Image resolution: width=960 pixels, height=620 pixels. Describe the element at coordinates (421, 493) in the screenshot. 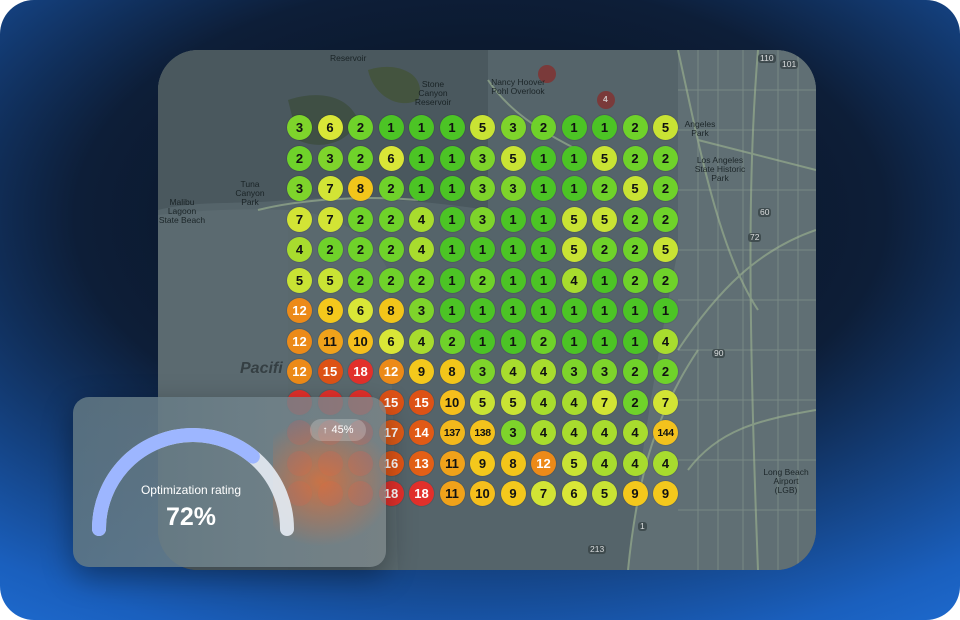

I see `rank-dot: 18` at that location.